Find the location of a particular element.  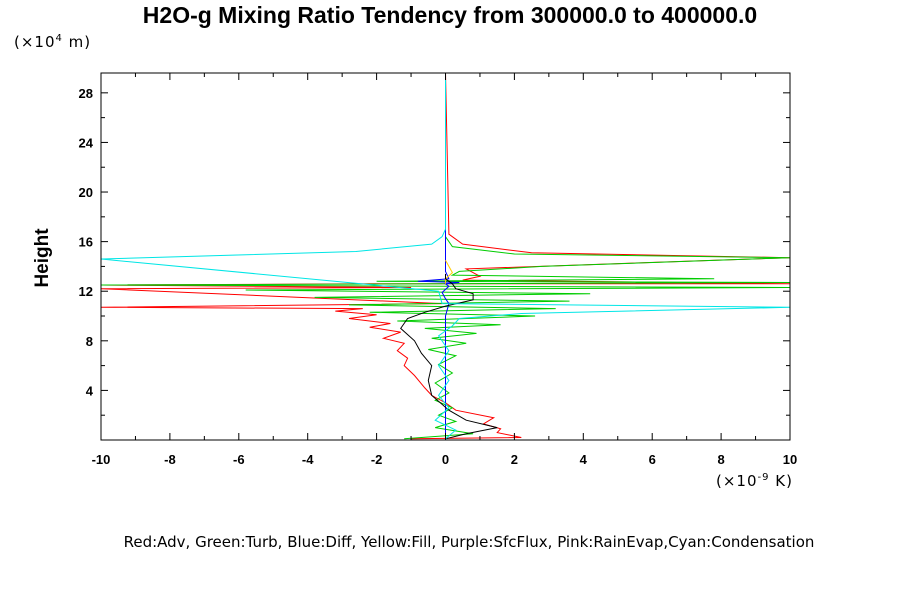

y-tick-label: 16 is located at coordinates (86, 242).